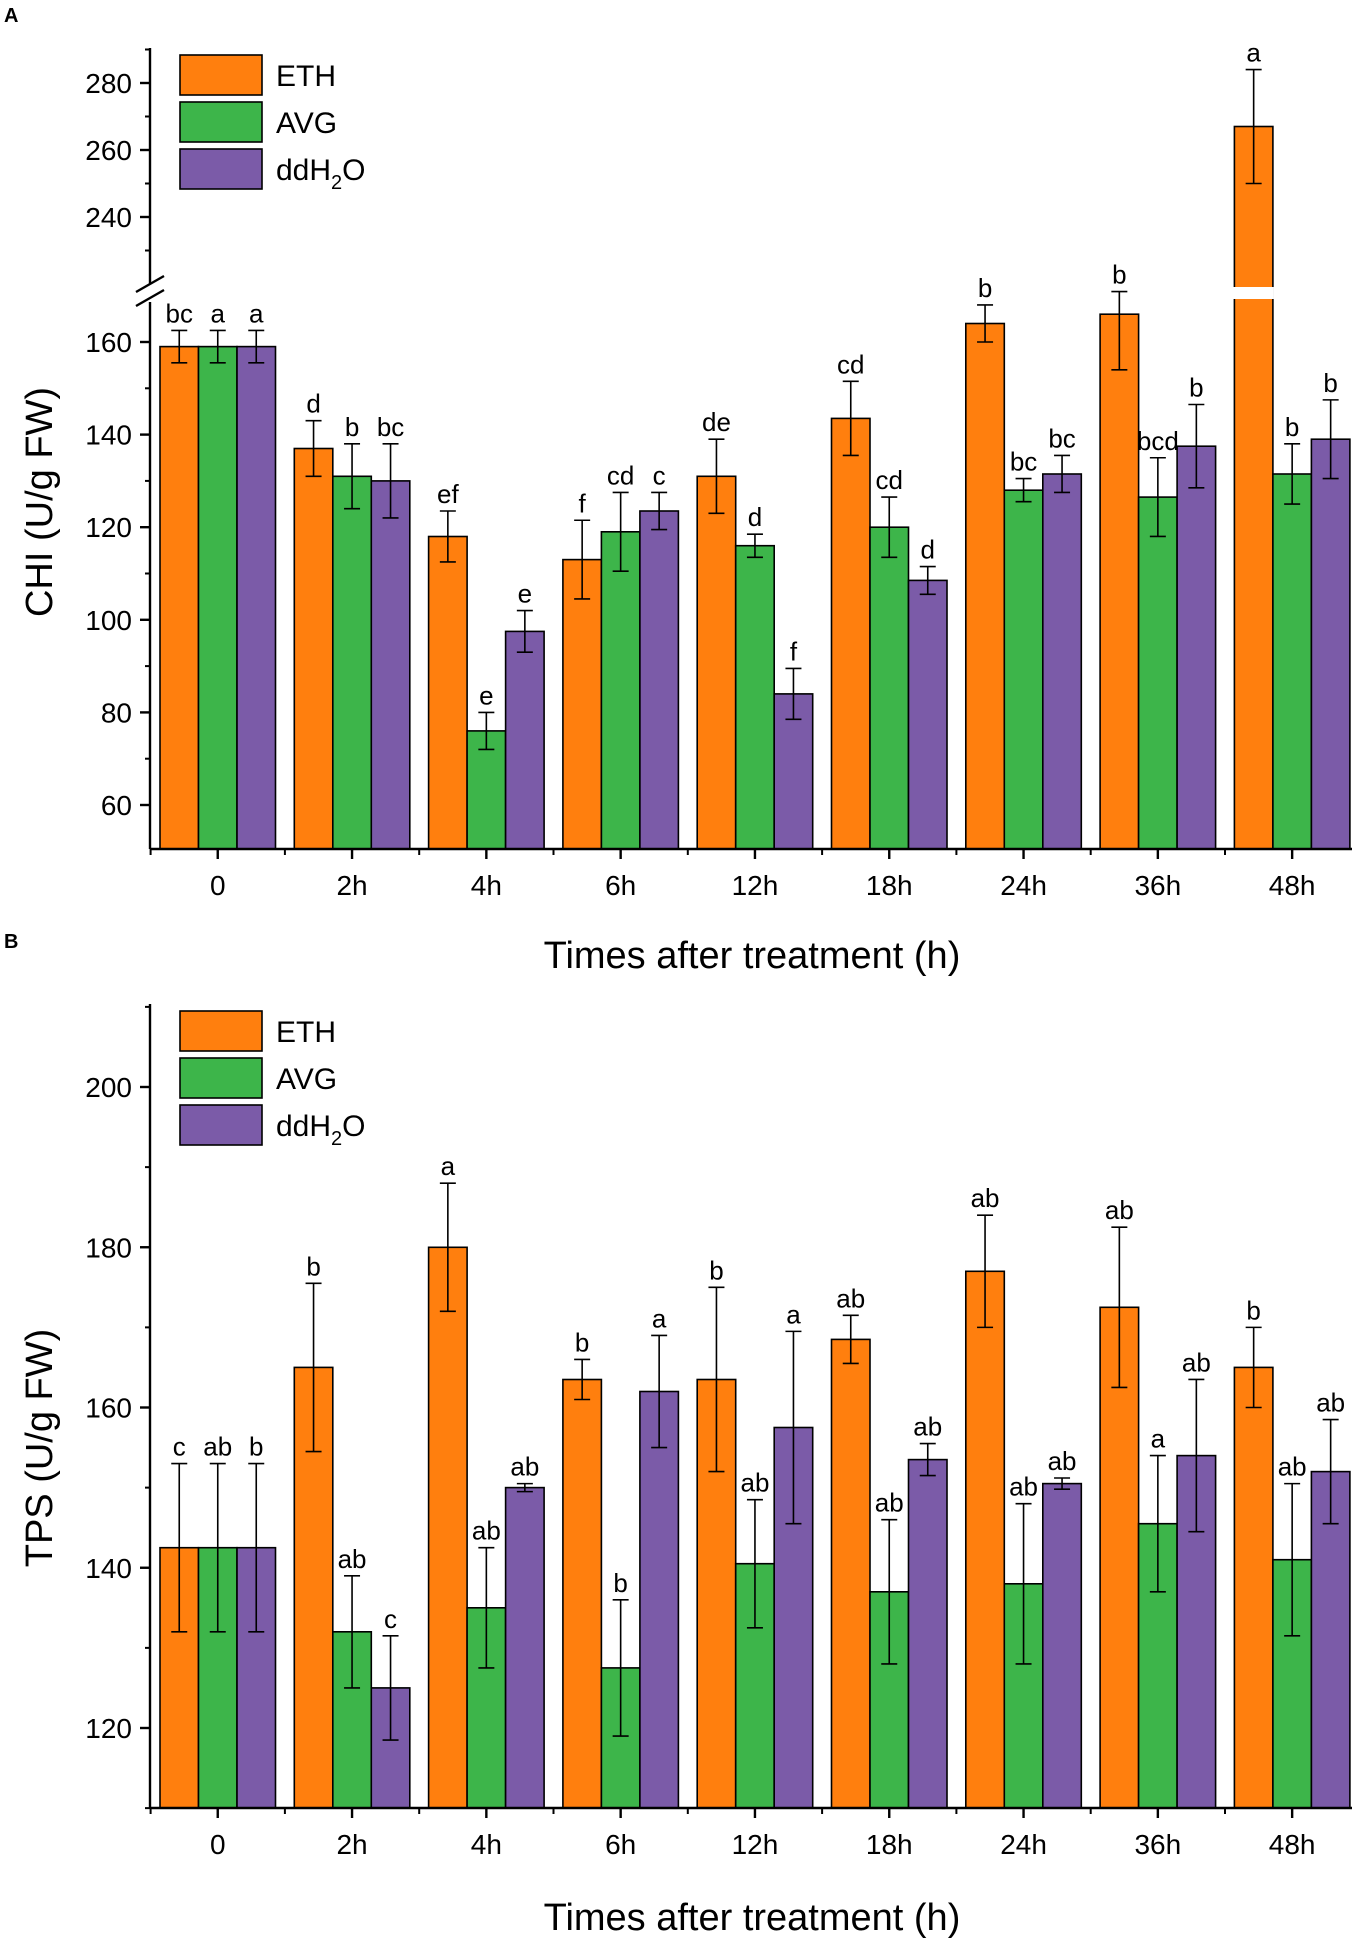 Image resolution: width=1358 pixels, height=1941 pixels. What do you see at coordinates (850, 1573) in the screenshot?
I see `bar-eth-18h` at bounding box center [850, 1573].